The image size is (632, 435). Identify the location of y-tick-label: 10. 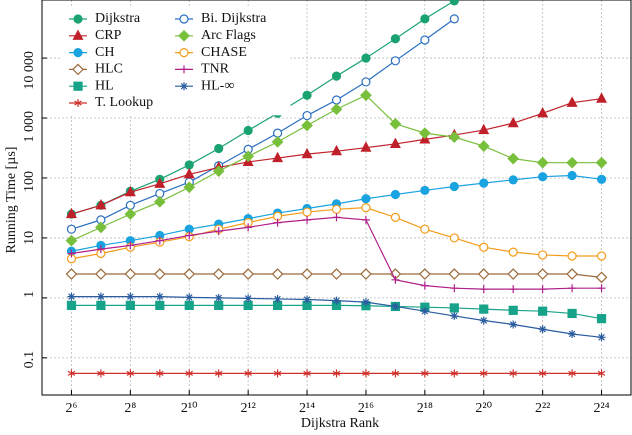
(29, 238).